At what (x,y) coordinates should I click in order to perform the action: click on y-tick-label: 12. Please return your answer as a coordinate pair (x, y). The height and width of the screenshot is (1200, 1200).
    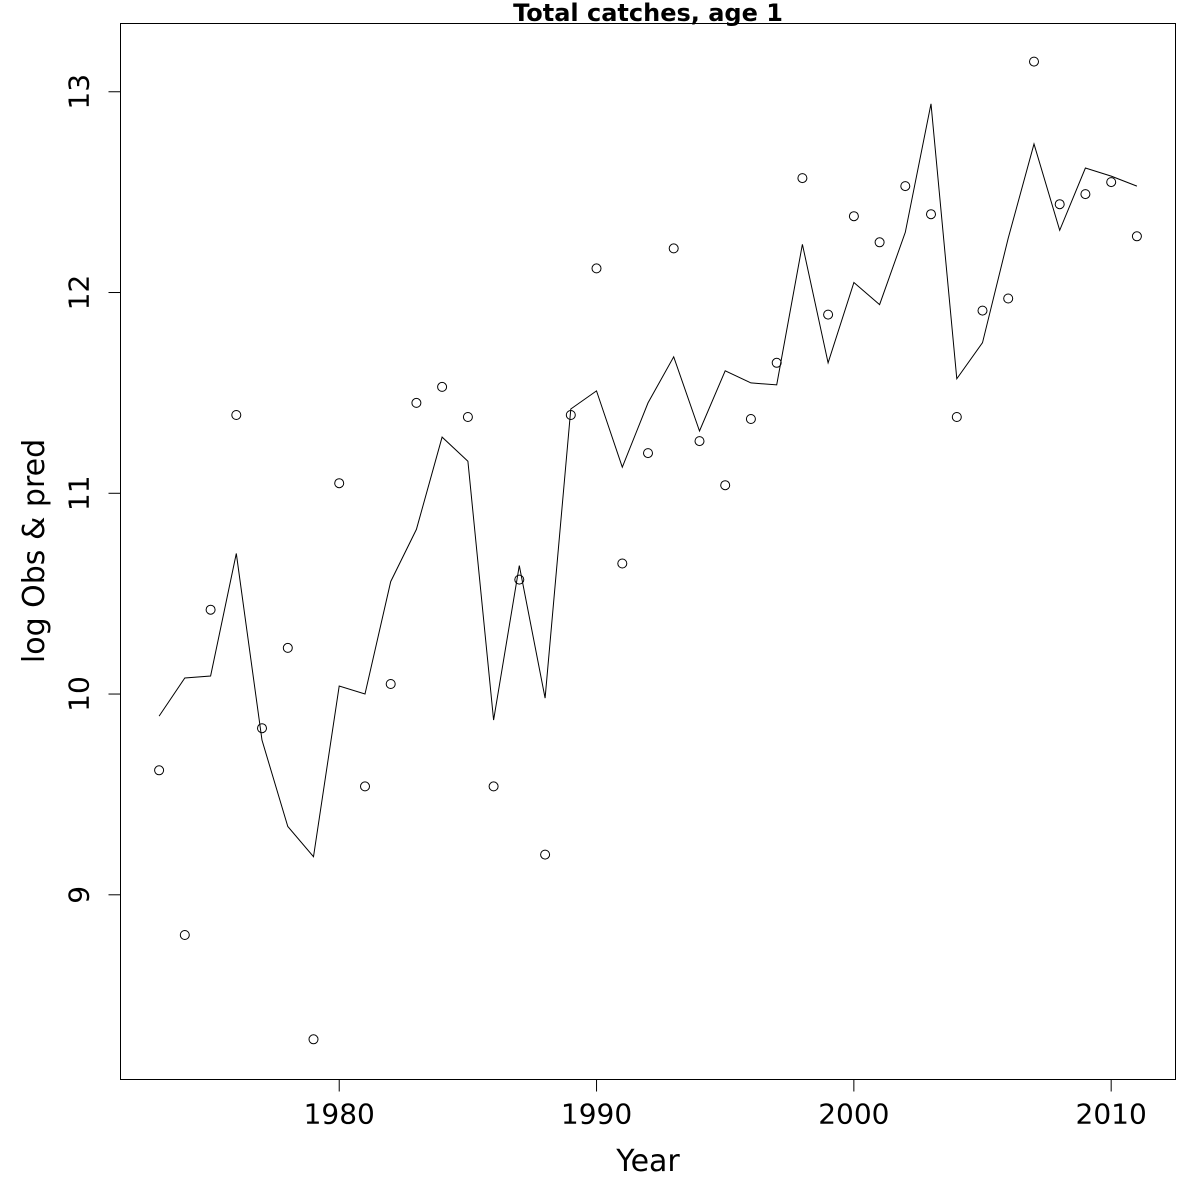
    Looking at the image, I should click on (79, 293).